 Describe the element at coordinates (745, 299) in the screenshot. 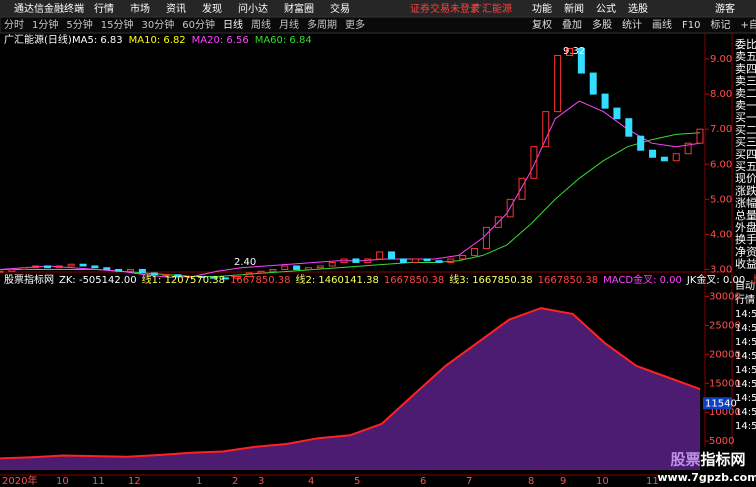

I see `time-label: 行情` at that location.